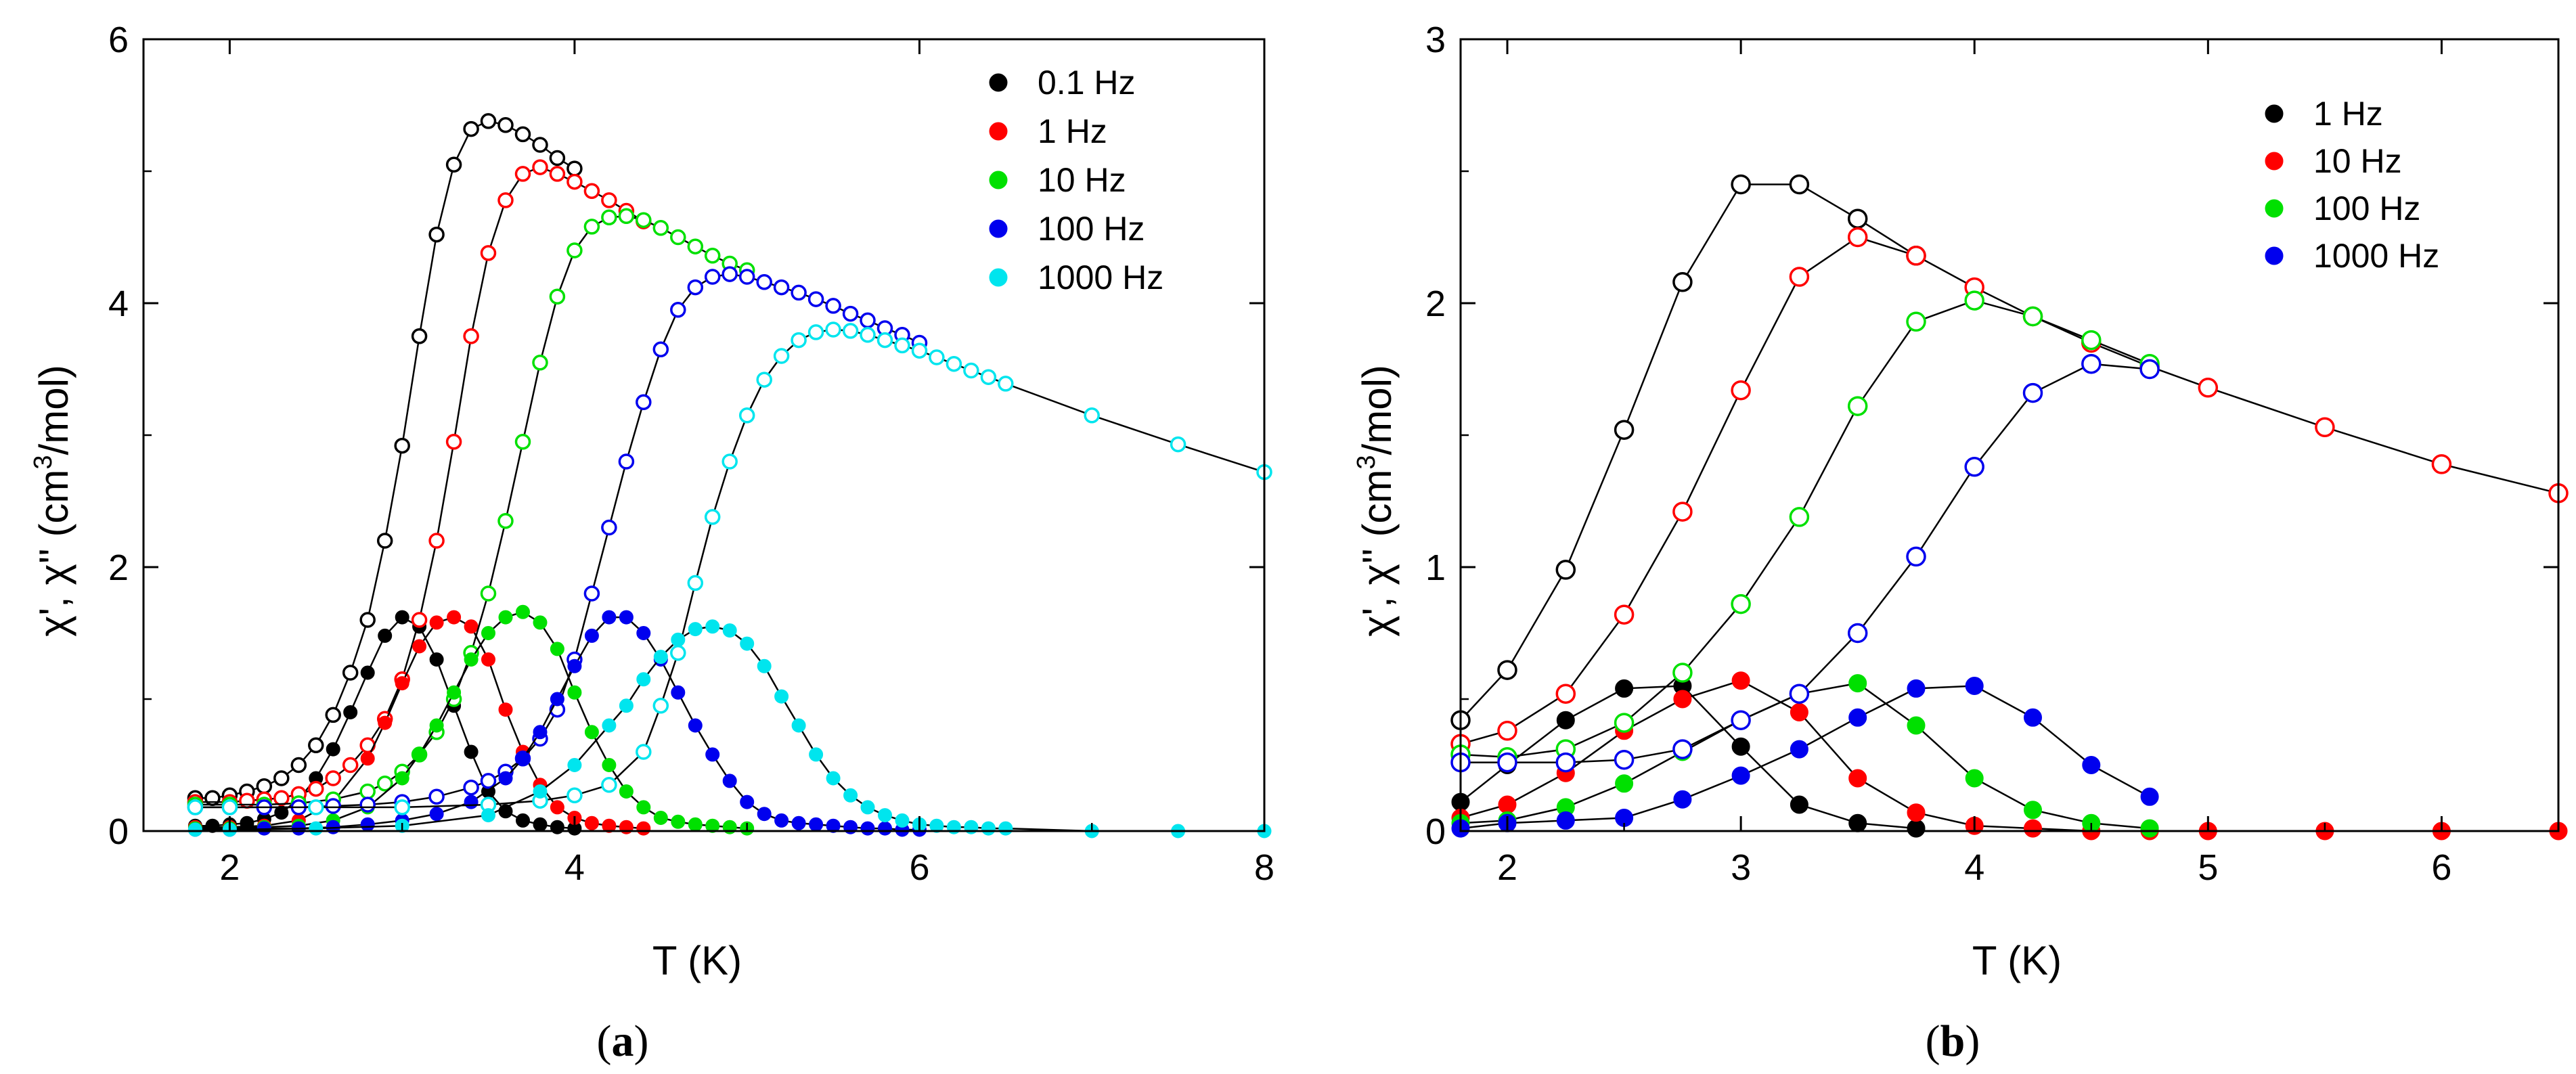  Describe the element at coordinates (1091, 229) in the screenshot. I see `panel-a-legend-label-3: 100 Hz` at that location.